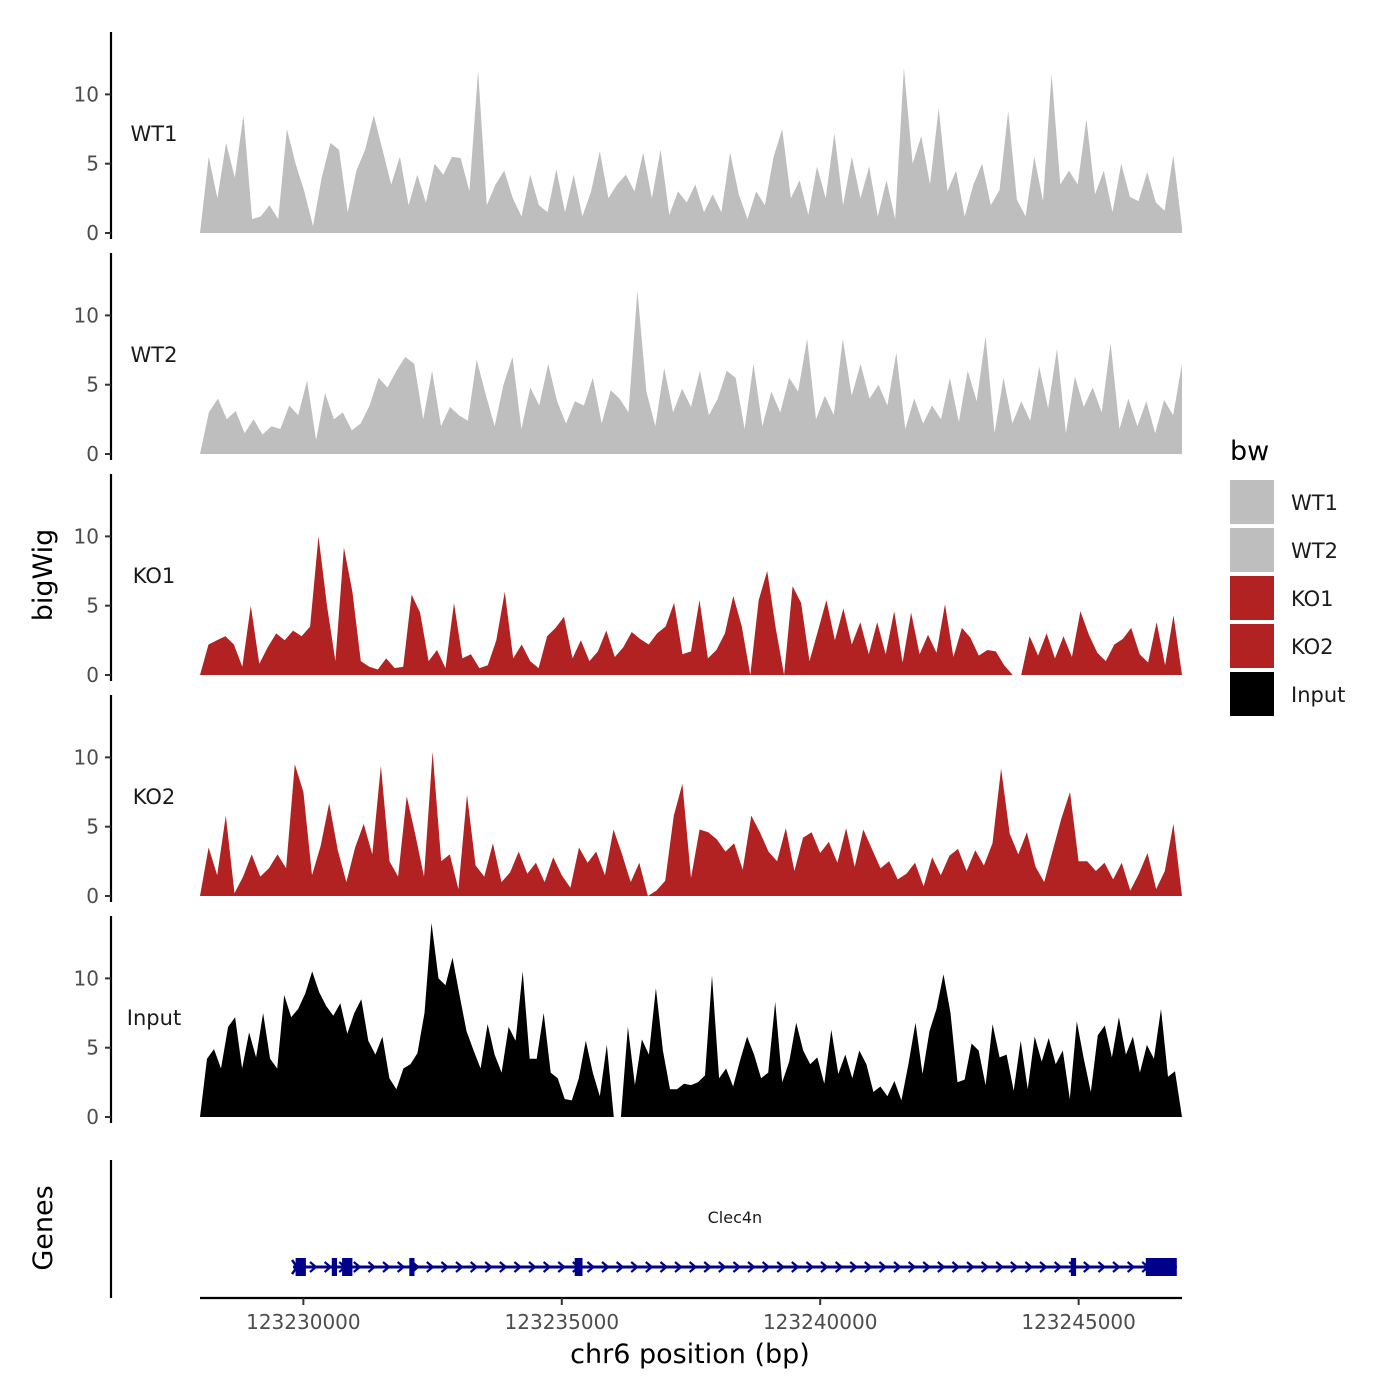 The height and width of the screenshot is (1400, 1400). Describe the element at coordinates (562, 1322) in the screenshot. I see `x-tick-label: 123235000` at that location.